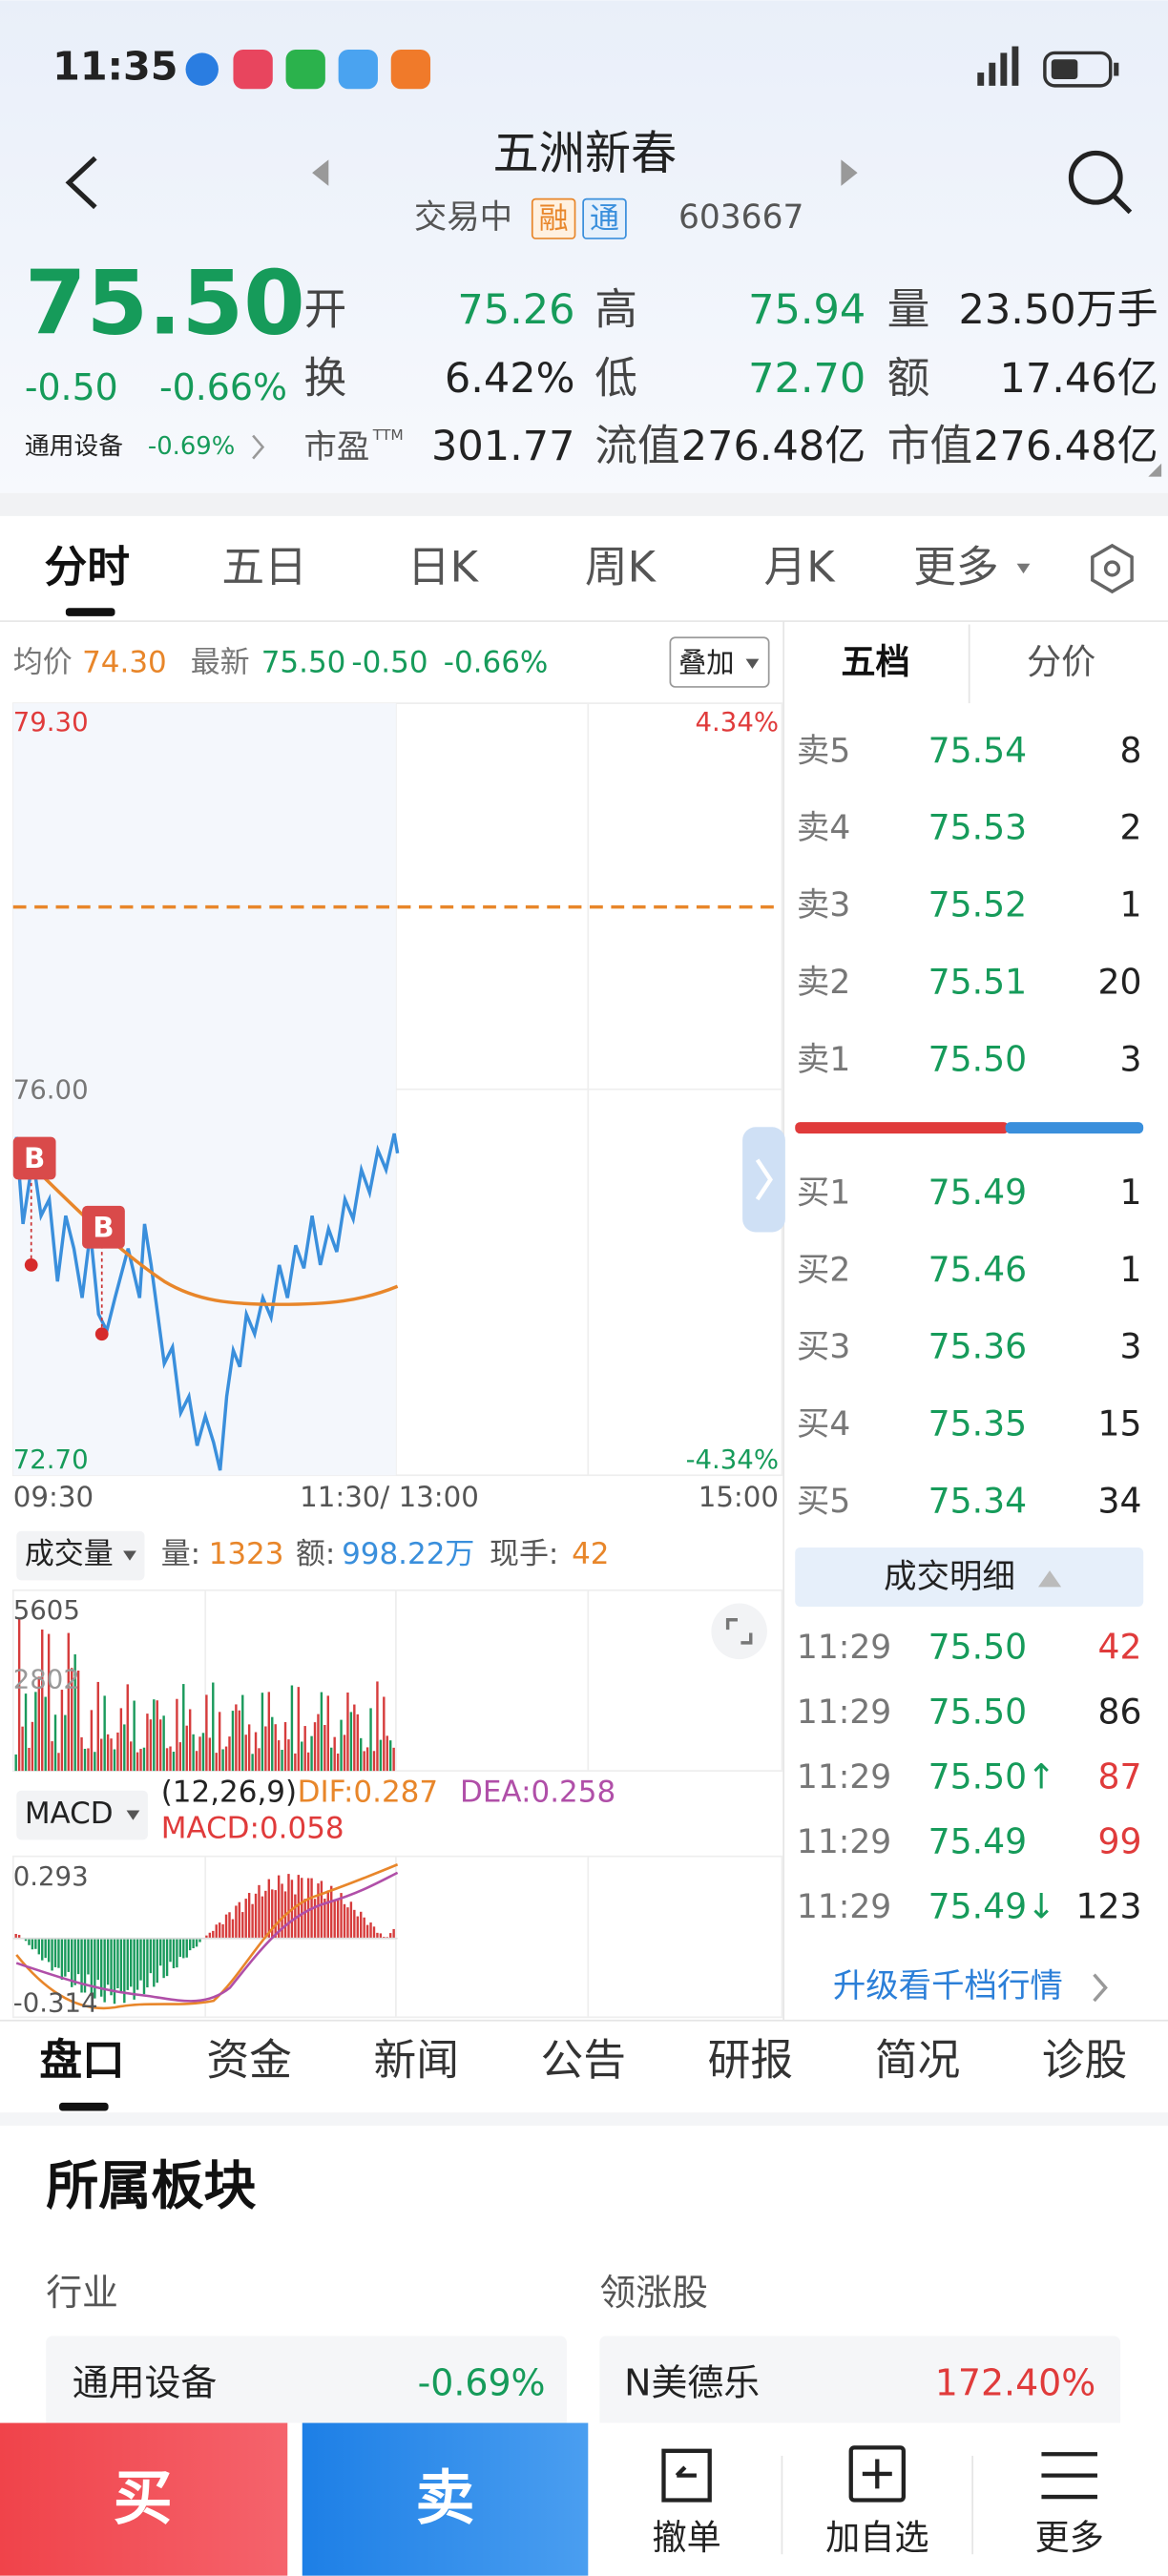 The height and width of the screenshot is (2576, 1168). What do you see at coordinates (737, 722) in the screenshot?
I see `axis-top-pct: 4.34%` at bounding box center [737, 722].